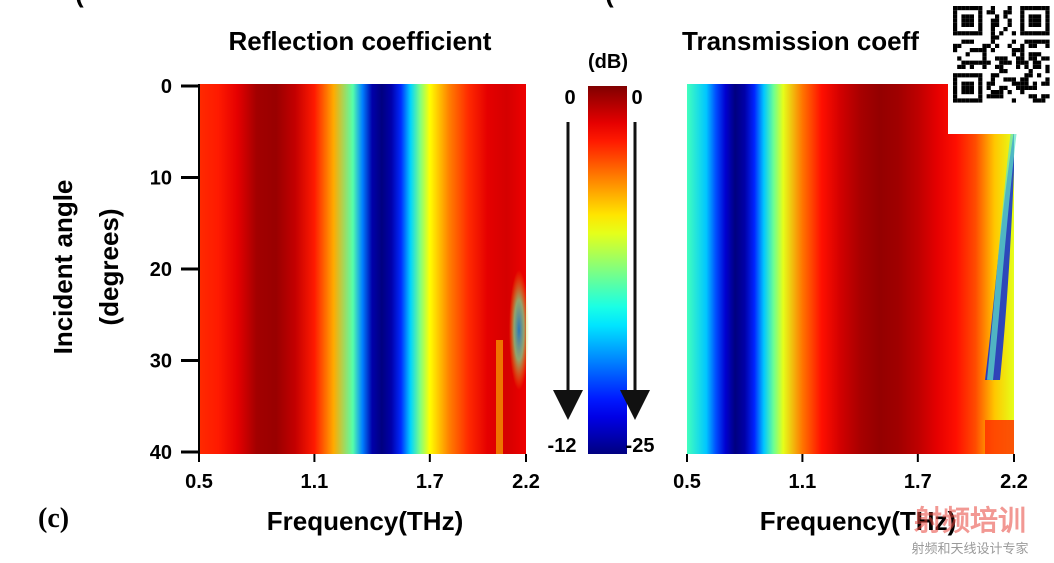 The width and height of the screenshot is (1054, 563). Describe the element at coordinates (918, 482) in the screenshot. I see `transmission-x-tick-label: 1.7` at that location.